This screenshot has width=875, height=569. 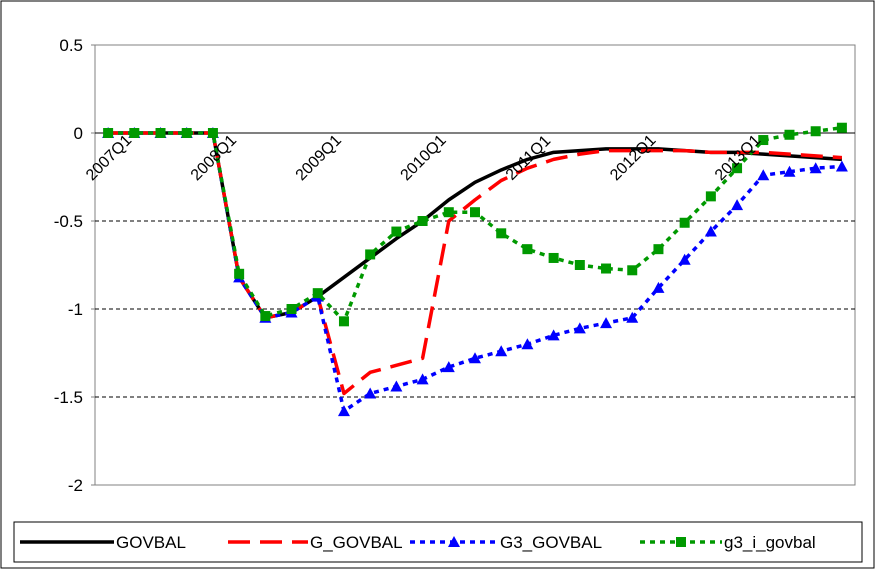 I want to click on y-tick-label: -2, so click(x=75, y=485).